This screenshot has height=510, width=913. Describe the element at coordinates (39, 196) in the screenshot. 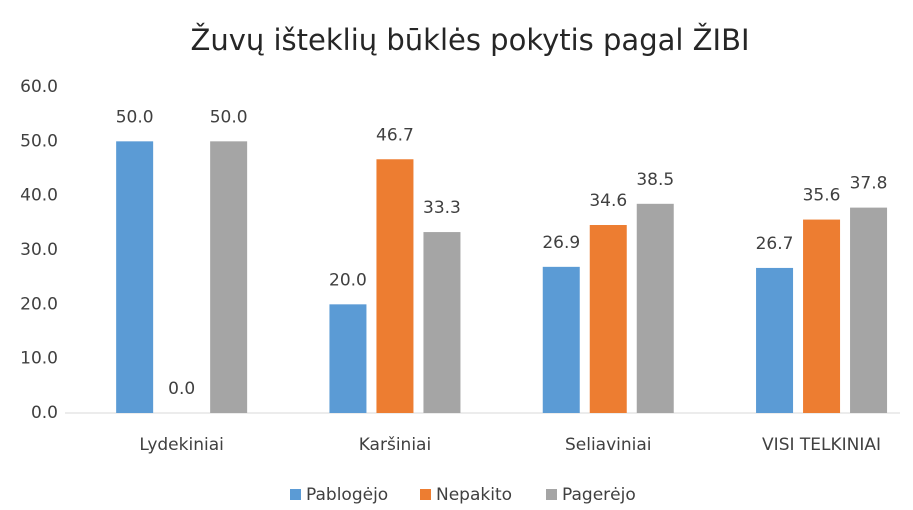

I see `y-tick-label: 40.0` at that location.